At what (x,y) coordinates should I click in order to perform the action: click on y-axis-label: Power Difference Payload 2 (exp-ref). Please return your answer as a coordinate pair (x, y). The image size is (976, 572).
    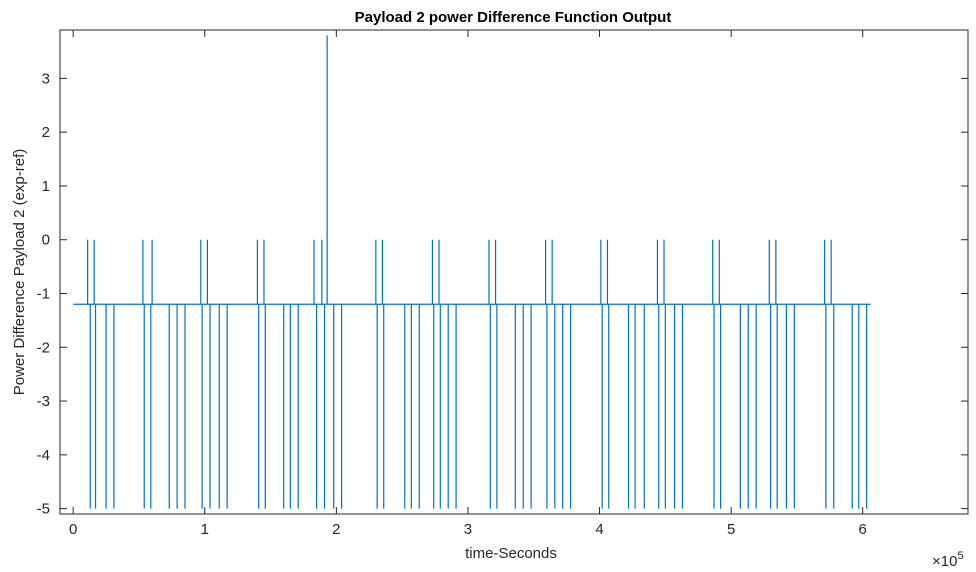
    Looking at the image, I should click on (19, 272).